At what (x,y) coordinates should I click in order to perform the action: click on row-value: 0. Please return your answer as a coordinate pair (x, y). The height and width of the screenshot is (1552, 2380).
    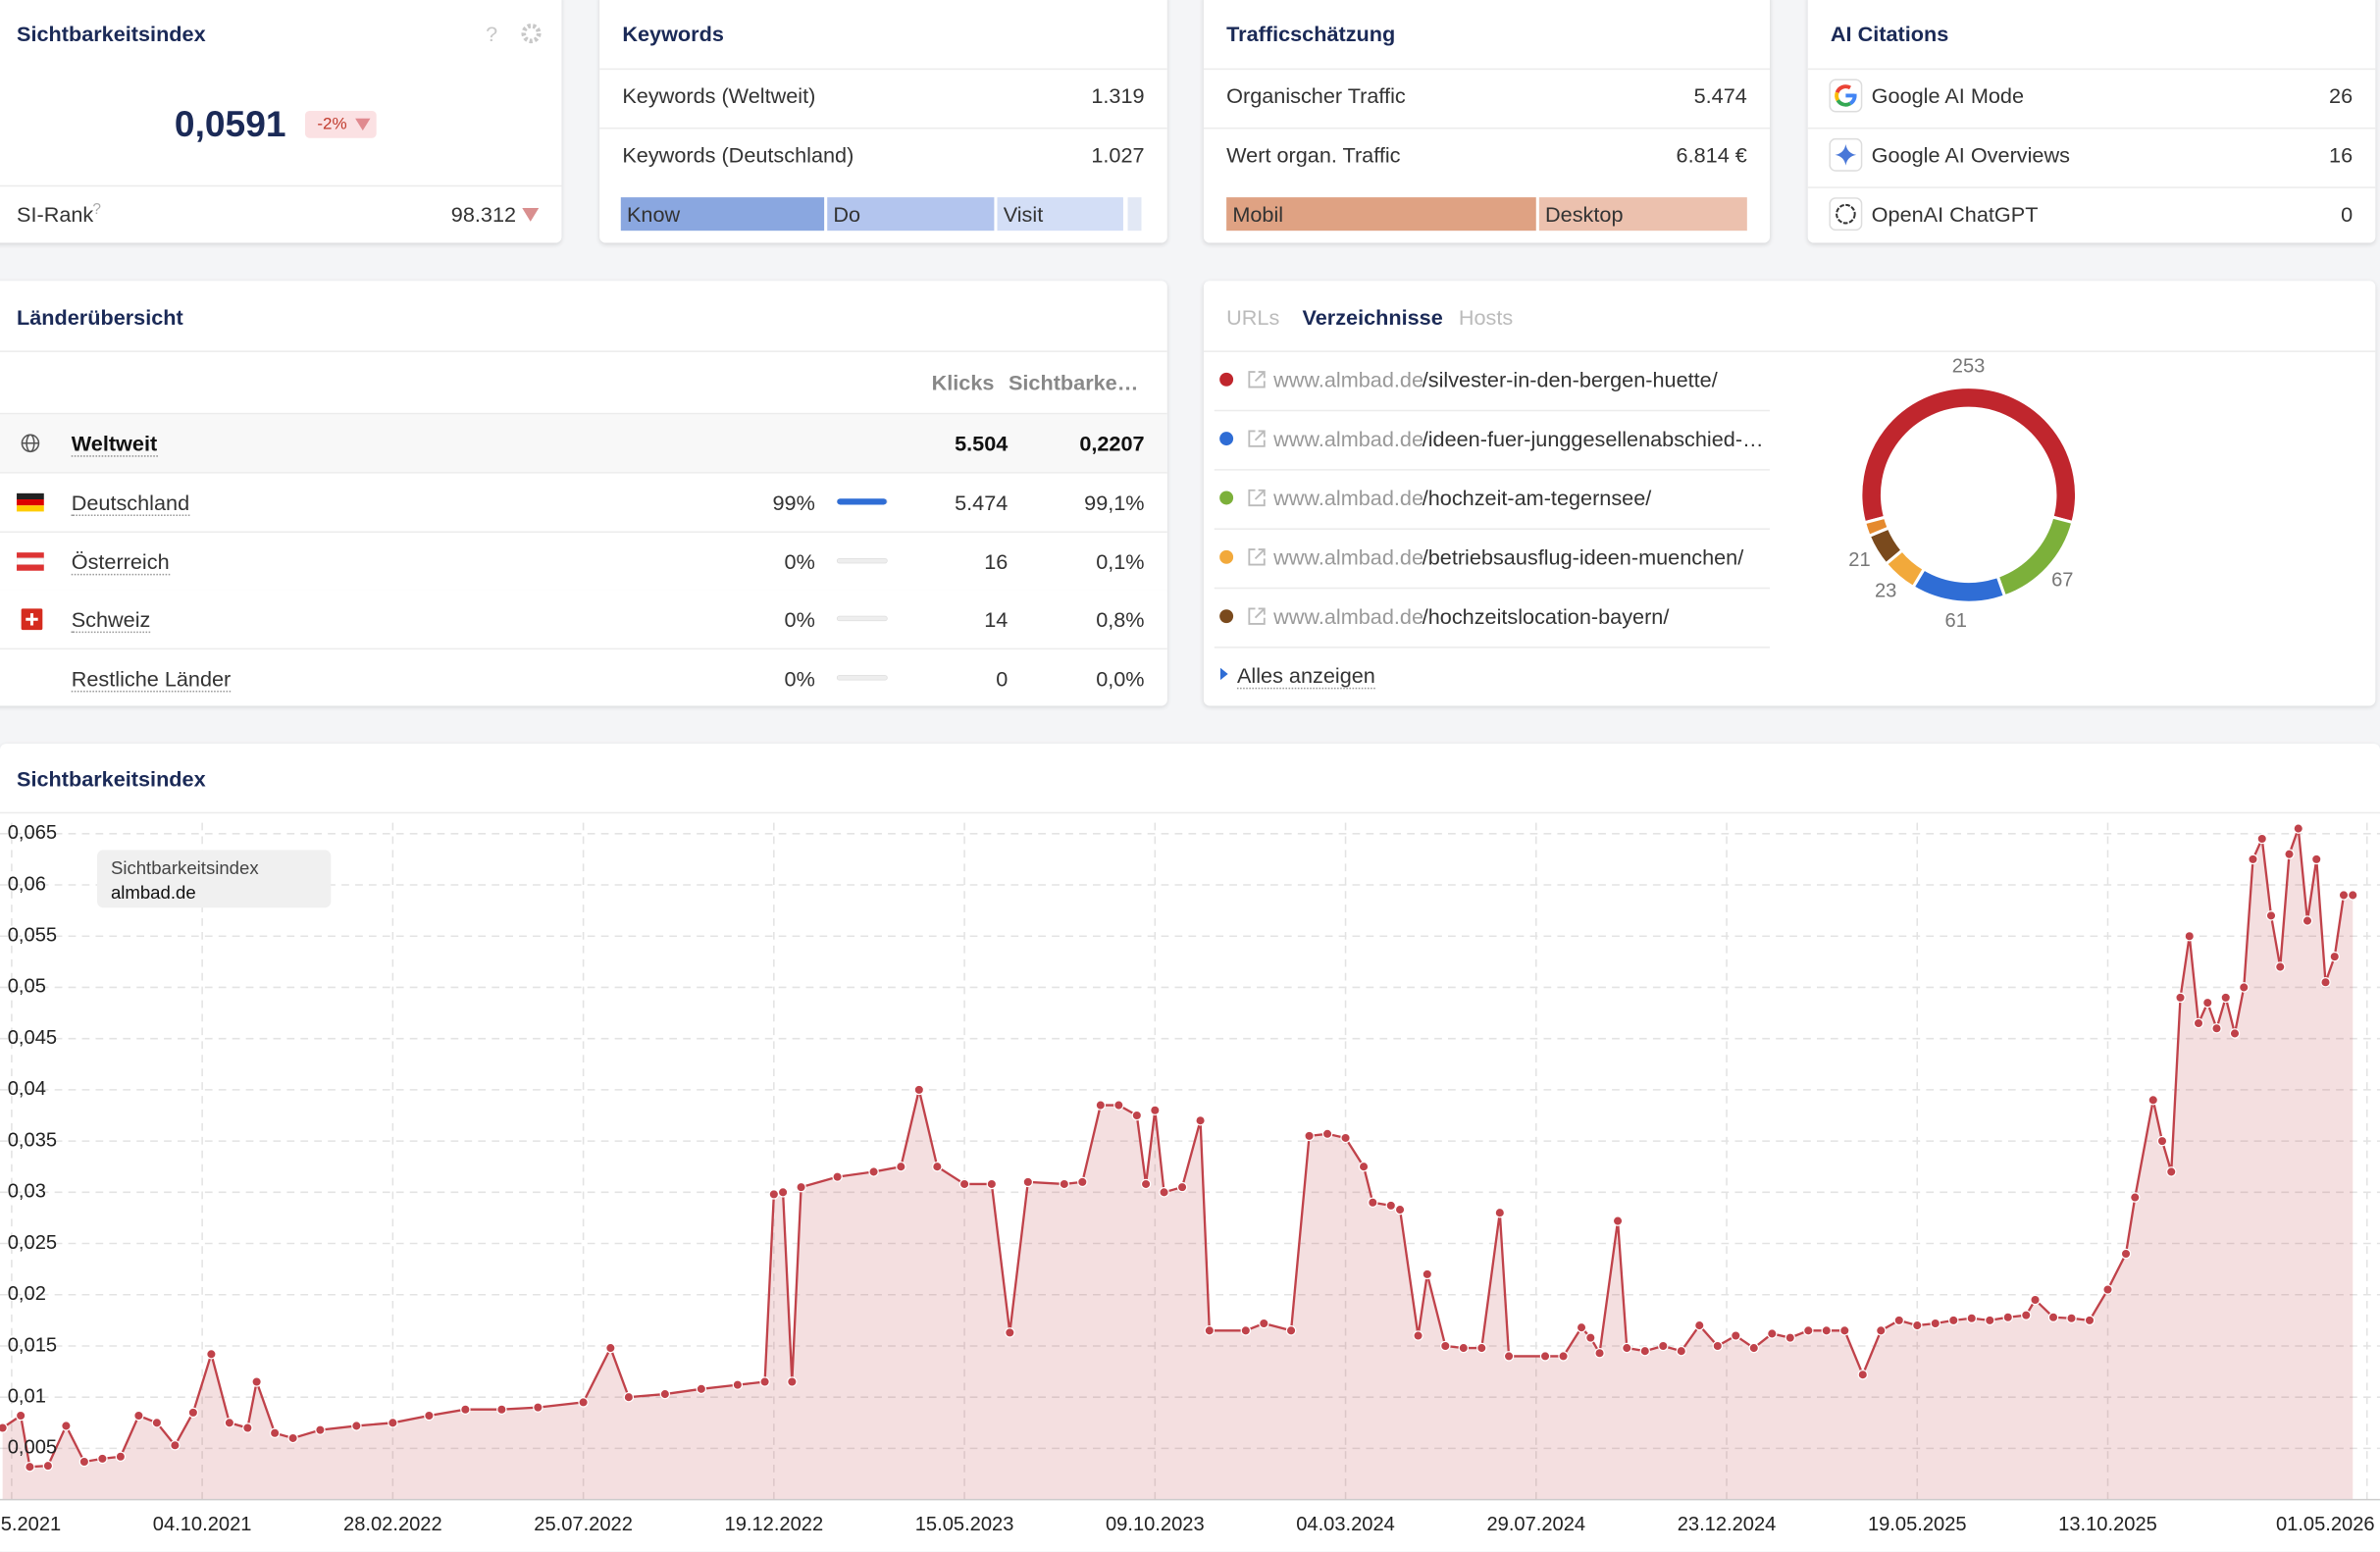
    Looking at the image, I should click on (2347, 214).